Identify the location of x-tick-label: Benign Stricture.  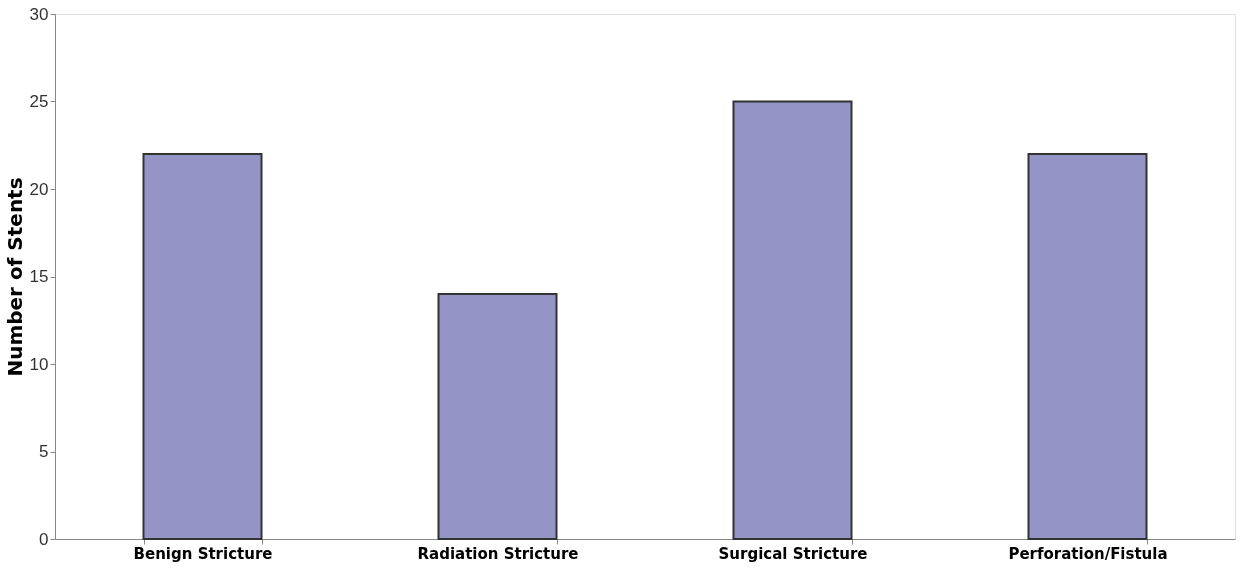
(203, 553).